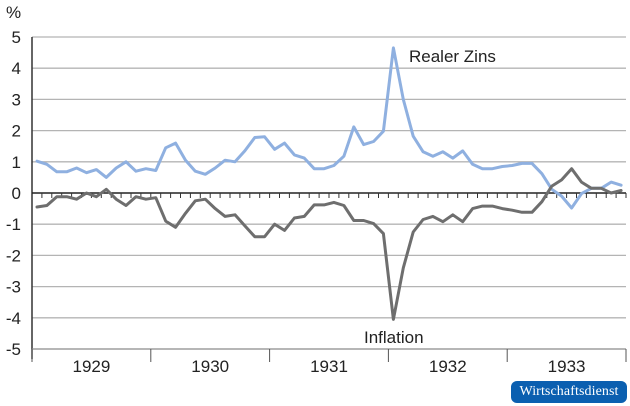 The height and width of the screenshot is (406, 630). What do you see at coordinates (448, 366) in the screenshot?
I see `year-label: 1932` at bounding box center [448, 366].